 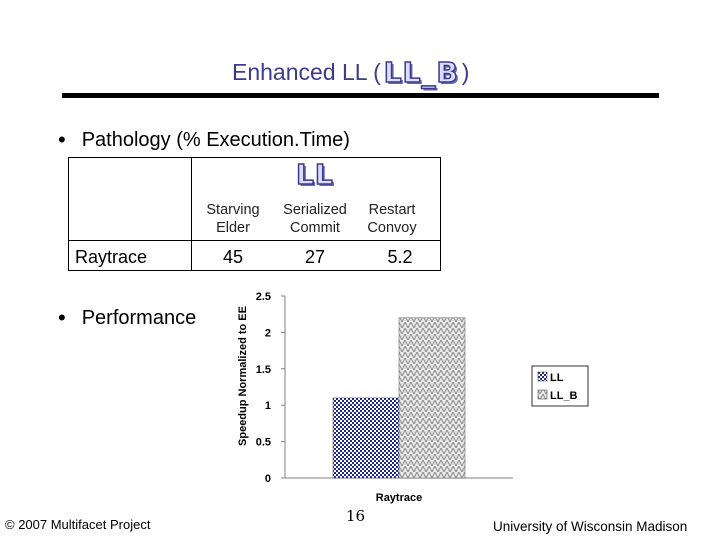 What do you see at coordinates (111, 257) in the screenshot?
I see `row-label-raytrace: Raytrace` at bounding box center [111, 257].